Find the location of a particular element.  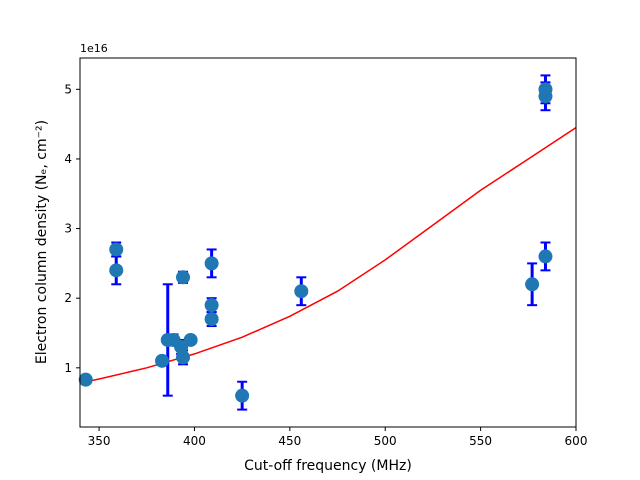

x-tick-label: 450 is located at coordinates (289, 441).